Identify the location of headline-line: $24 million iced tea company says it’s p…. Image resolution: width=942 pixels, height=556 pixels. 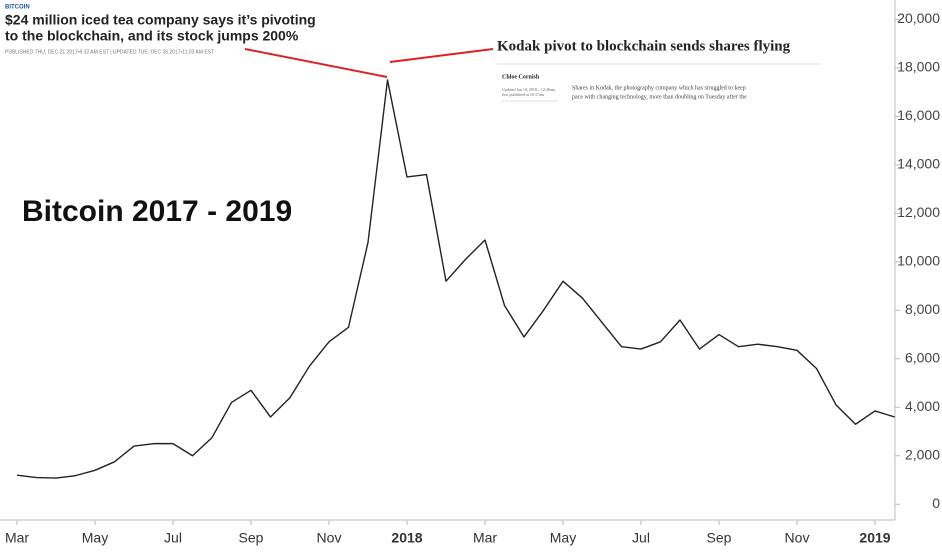
(160, 20).